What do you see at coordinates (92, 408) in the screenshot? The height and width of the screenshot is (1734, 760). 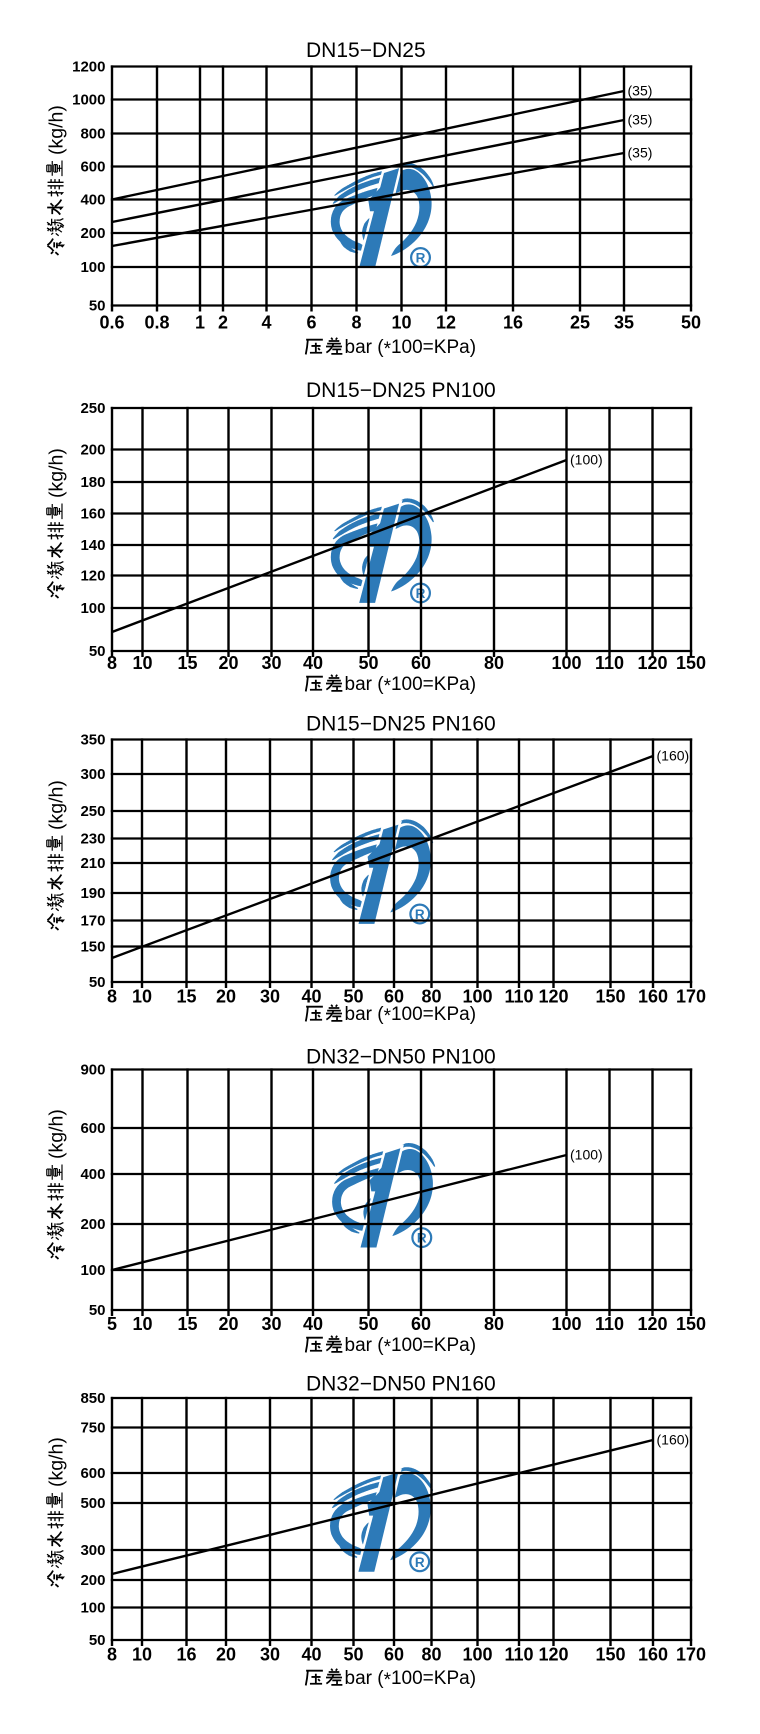 I see `svg-text: 250` at bounding box center [92, 408].